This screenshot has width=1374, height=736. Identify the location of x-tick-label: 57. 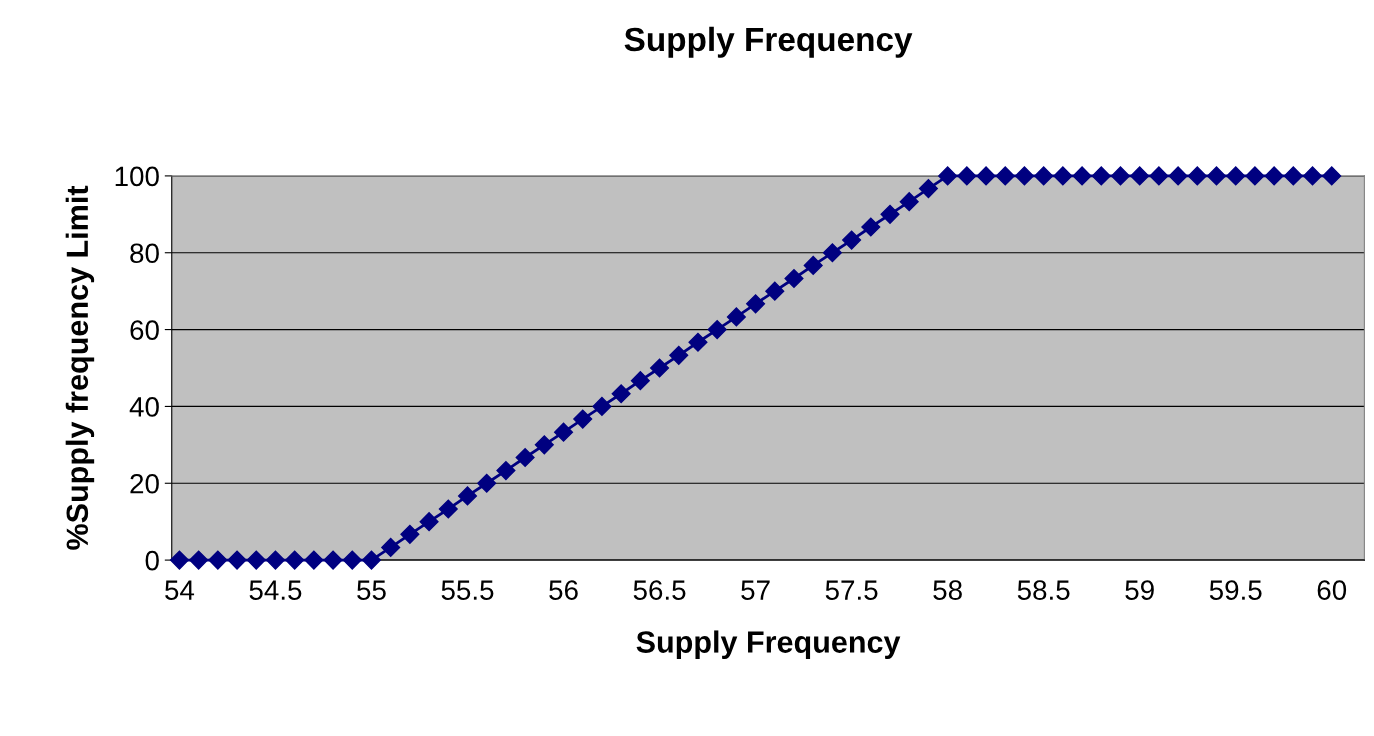
(755, 590).